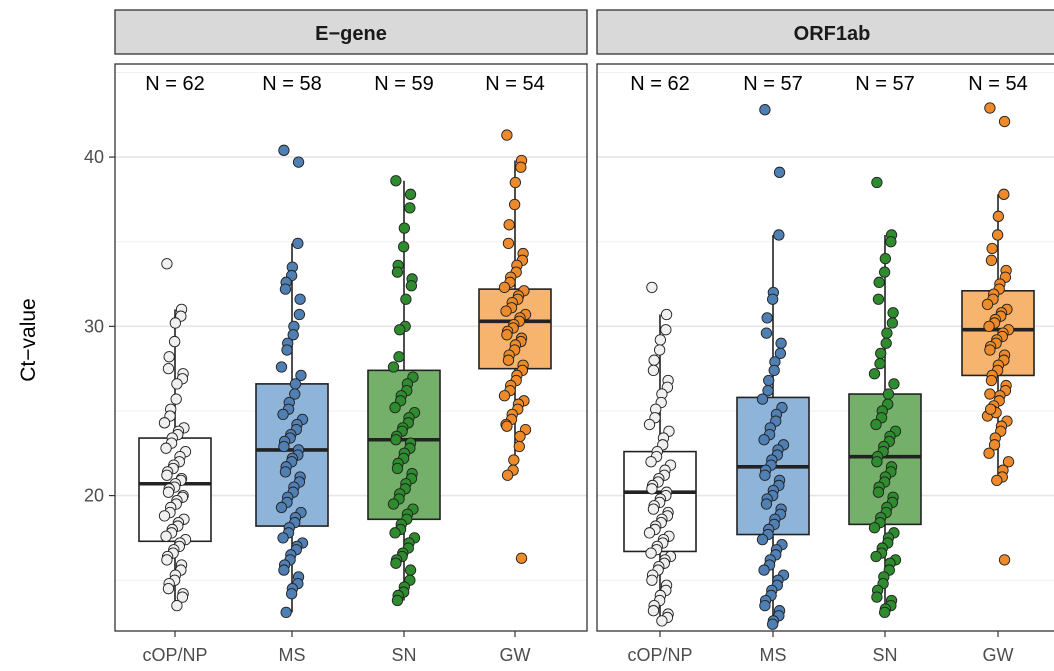 This screenshot has height=671, width=1054. What do you see at coordinates (998, 655) in the screenshot?
I see `x-tick-label: GW` at bounding box center [998, 655].